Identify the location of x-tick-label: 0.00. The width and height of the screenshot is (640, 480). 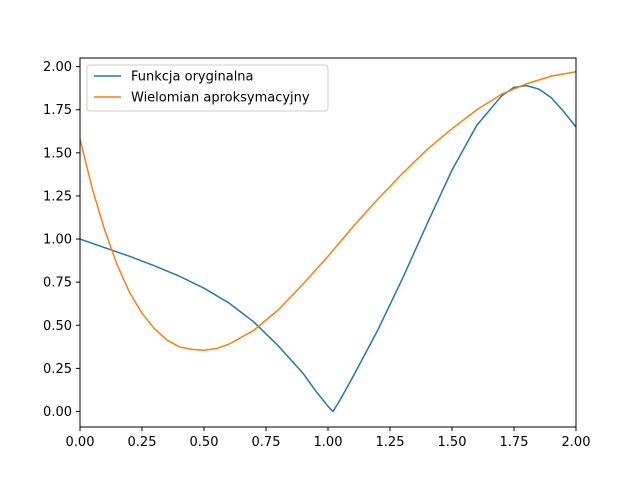
(80, 442).